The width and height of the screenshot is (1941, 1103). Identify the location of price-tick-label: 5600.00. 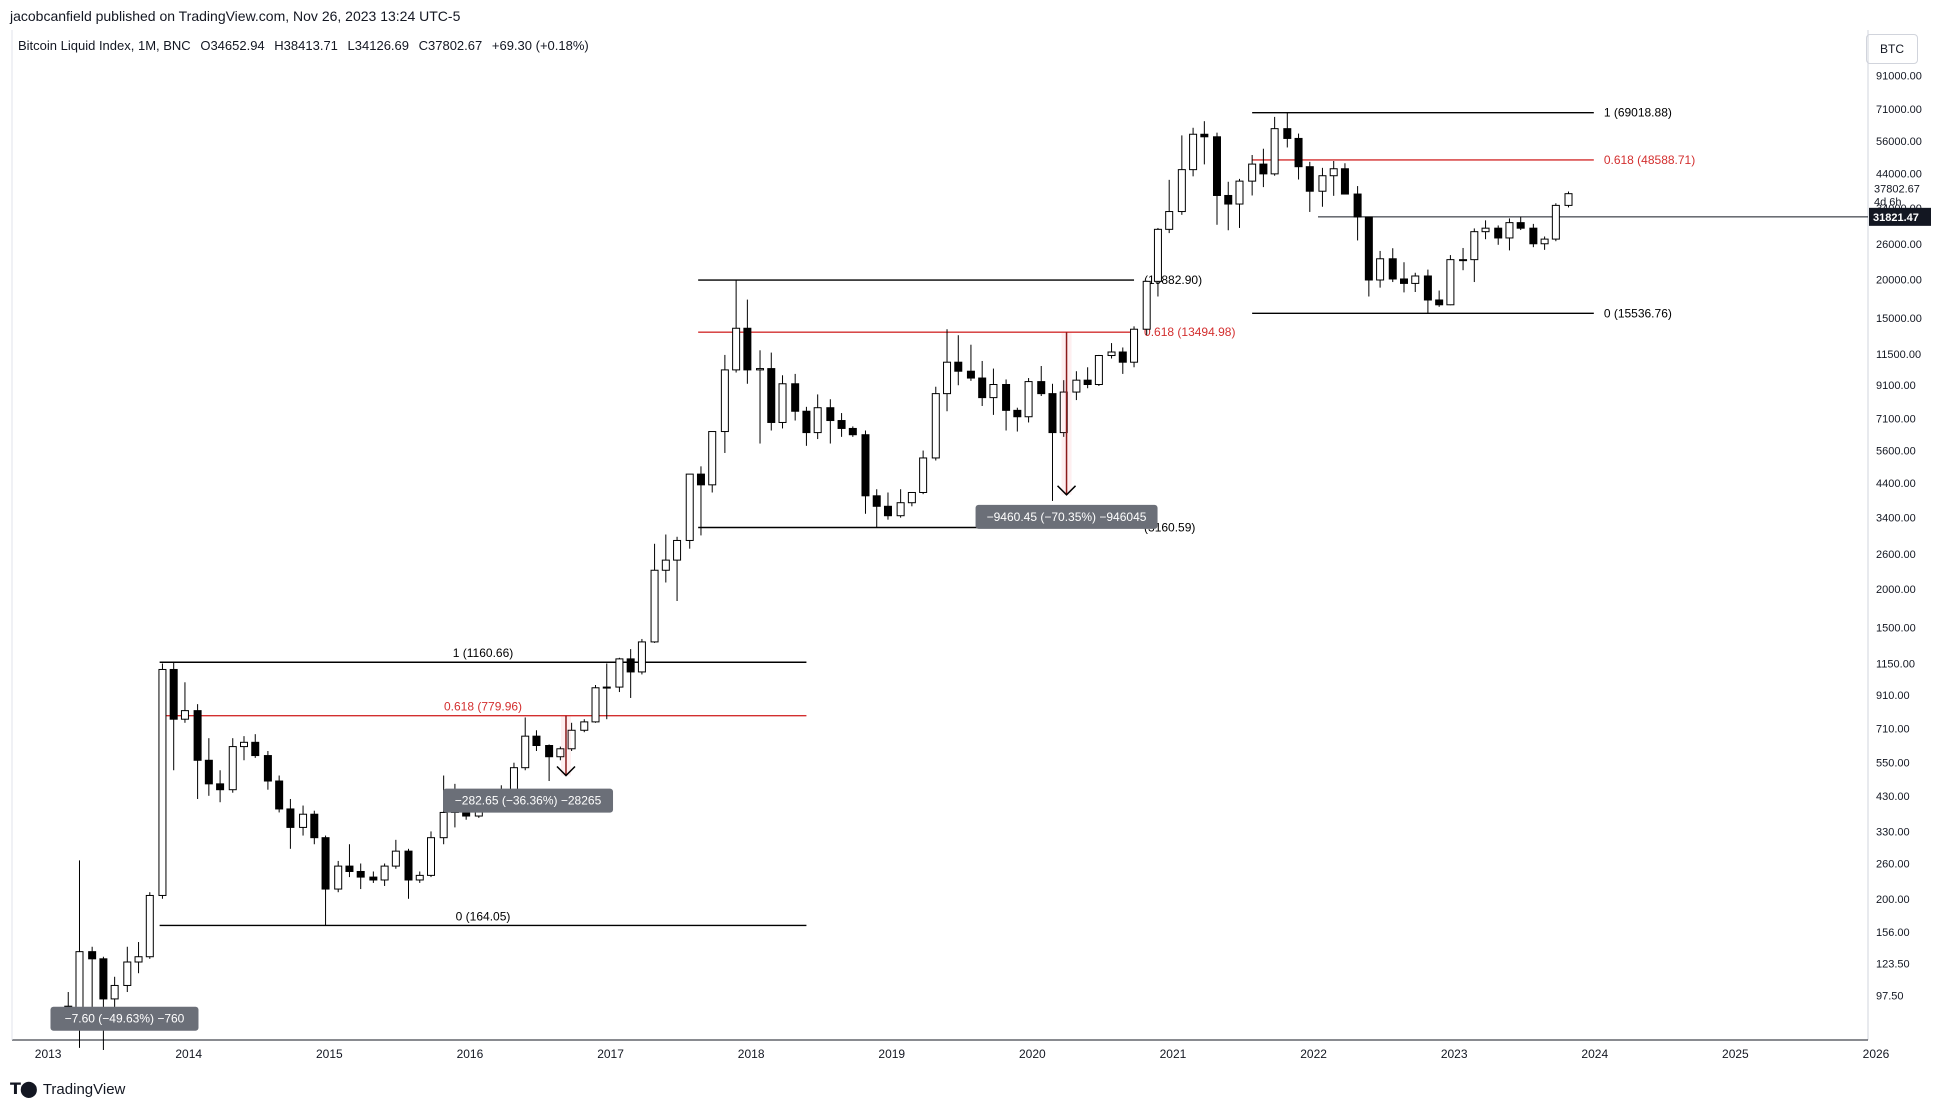
(1896, 452).